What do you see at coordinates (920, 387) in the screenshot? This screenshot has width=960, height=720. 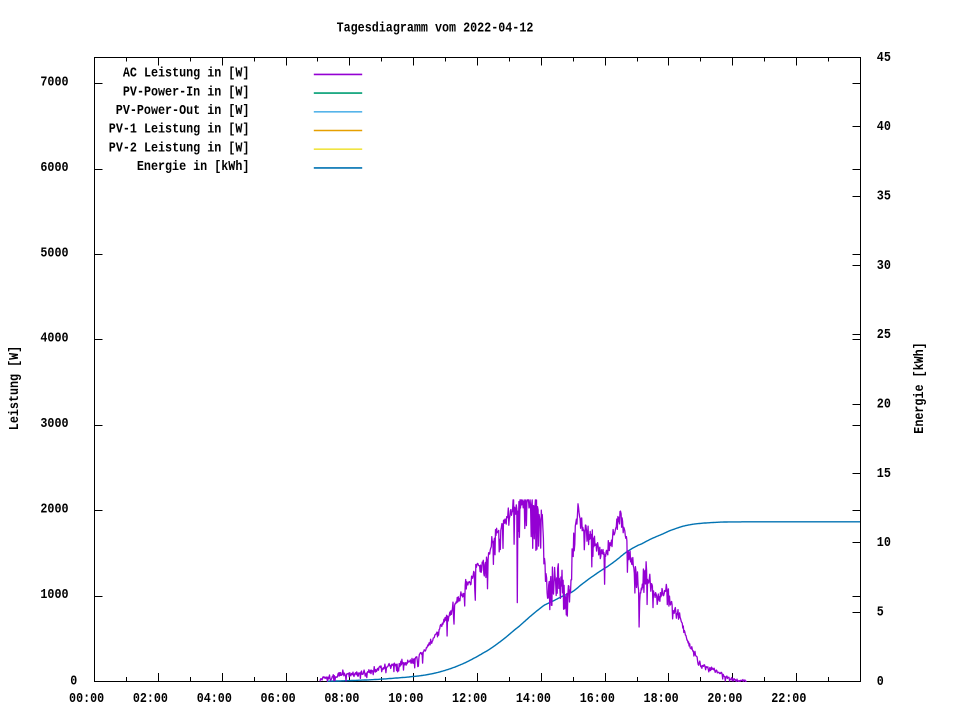 I see `svg-text: Energie [kWh]` at bounding box center [920, 387].